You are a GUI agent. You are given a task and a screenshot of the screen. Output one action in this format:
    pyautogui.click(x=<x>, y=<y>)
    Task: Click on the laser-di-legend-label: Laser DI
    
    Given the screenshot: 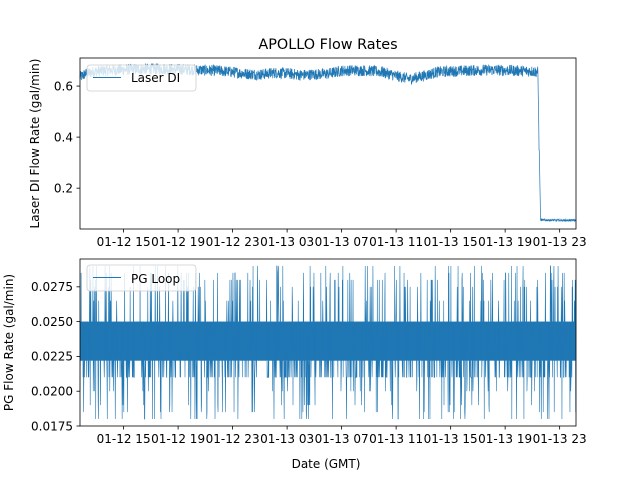 What is the action you would take?
    pyautogui.click(x=155, y=78)
    